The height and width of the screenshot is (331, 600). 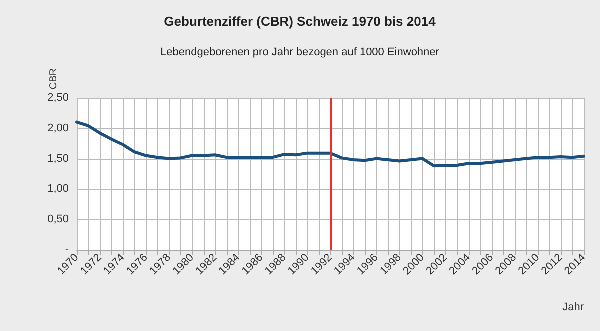 What do you see at coordinates (573, 308) in the screenshot?
I see `x-axis-title: Jahr` at bounding box center [573, 308].